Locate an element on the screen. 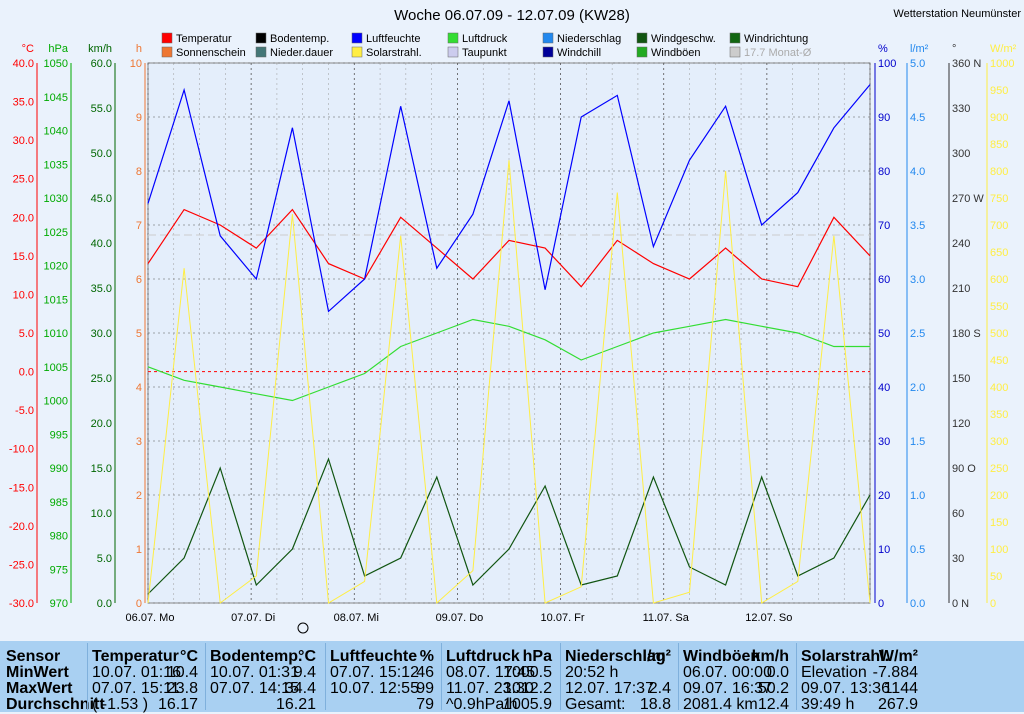 Image resolution: width=1024 pixels, height=714 pixels. stats-cell-label: 10.07. 01:31 is located at coordinates (254, 672).